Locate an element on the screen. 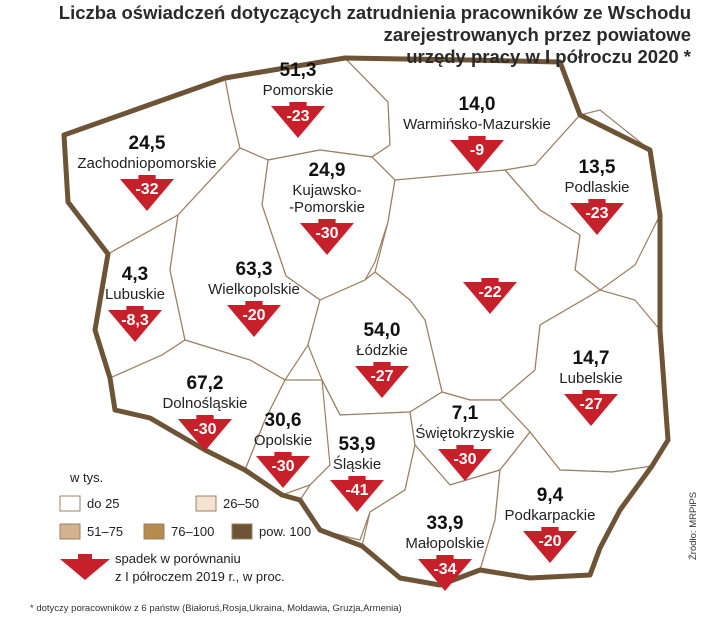 The image size is (703, 617). change-malopolskie: -34 is located at coordinates (444, 569).